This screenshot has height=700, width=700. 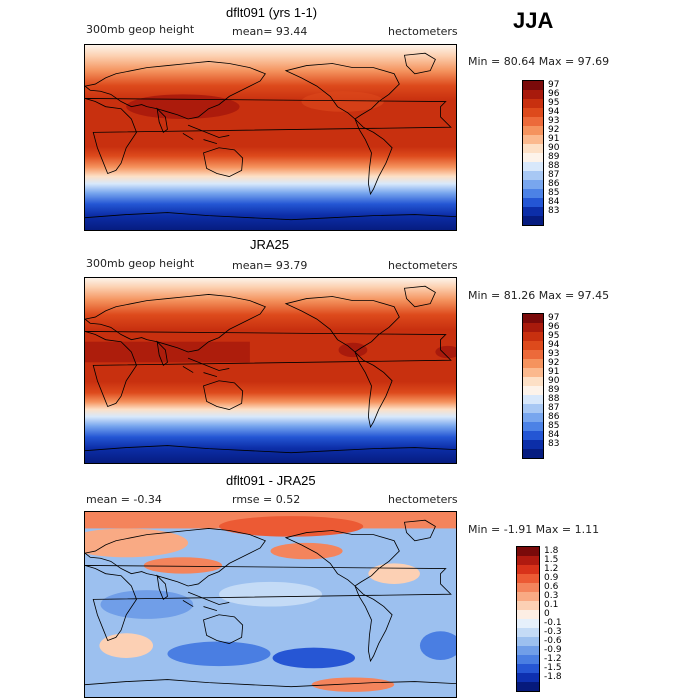 What do you see at coordinates (539, 295) in the screenshot?
I see `panel2-minmax-label: Min = 81.26 Max = 97.45` at bounding box center [539, 295].